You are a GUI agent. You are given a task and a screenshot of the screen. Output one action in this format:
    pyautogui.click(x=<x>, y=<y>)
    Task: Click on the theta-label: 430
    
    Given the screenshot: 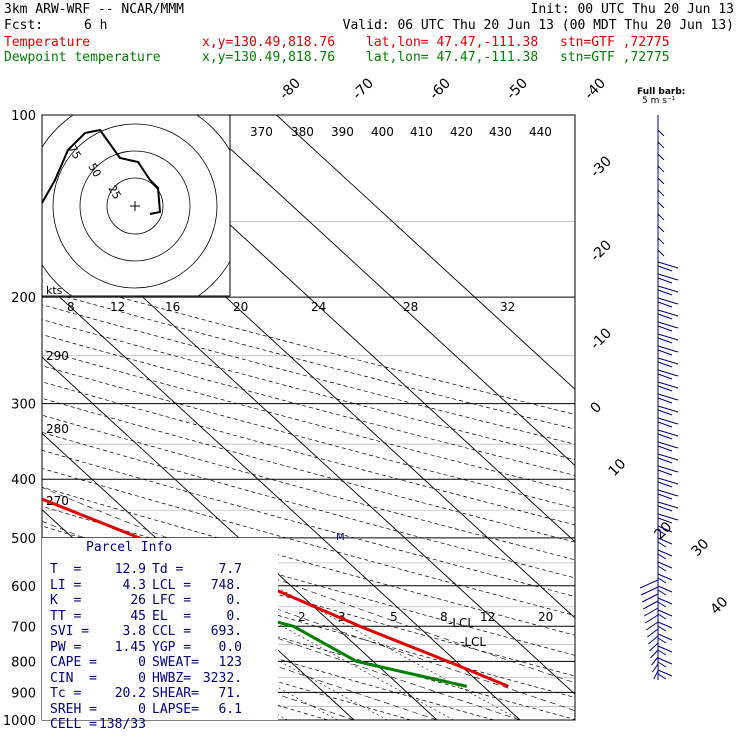 What is the action you would take?
    pyautogui.click(x=500, y=132)
    